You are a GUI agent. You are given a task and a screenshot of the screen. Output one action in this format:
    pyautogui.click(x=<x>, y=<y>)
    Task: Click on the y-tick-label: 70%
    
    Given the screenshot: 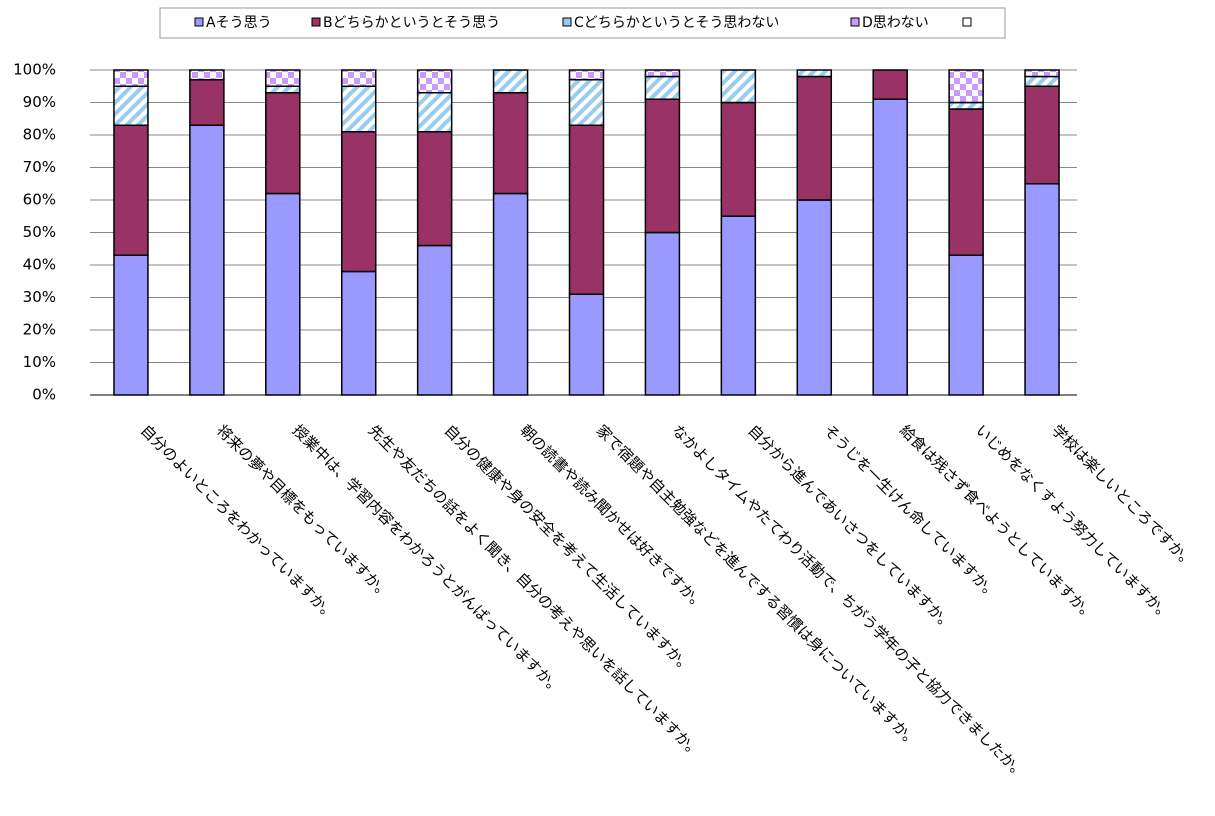 What is the action you would take?
    pyautogui.click(x=39, y=167)
    